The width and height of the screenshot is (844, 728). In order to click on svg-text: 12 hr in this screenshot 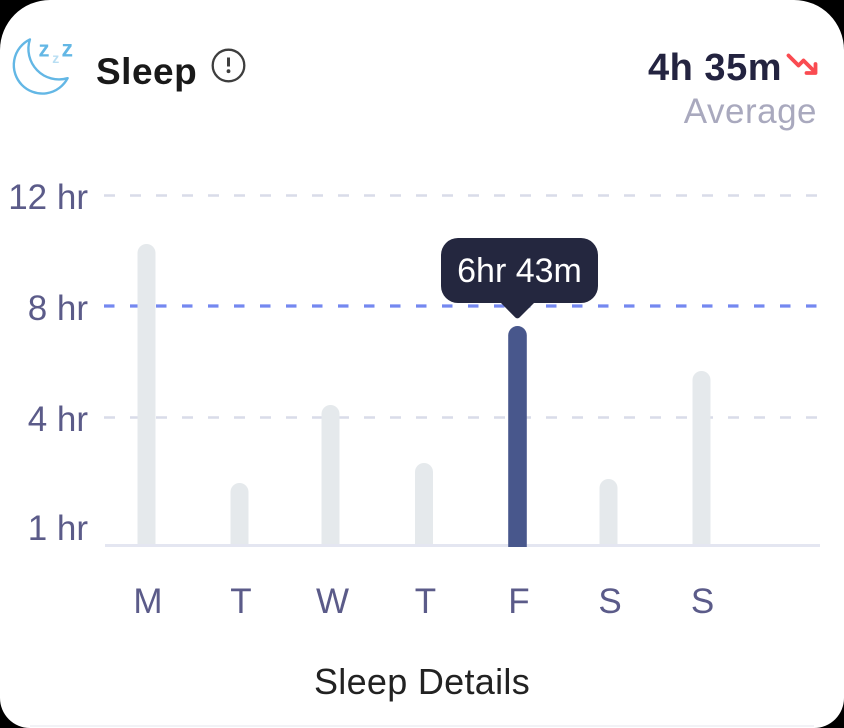, I will do `click(48, 197)`.